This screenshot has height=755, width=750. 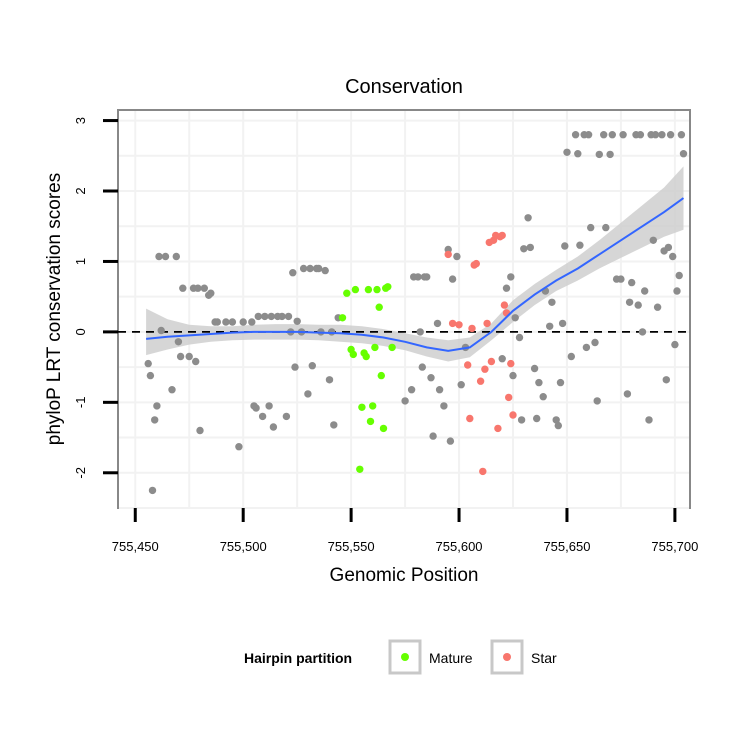 I want to click on x-axis-label: Genomic Position, so click(x=404, y=575).